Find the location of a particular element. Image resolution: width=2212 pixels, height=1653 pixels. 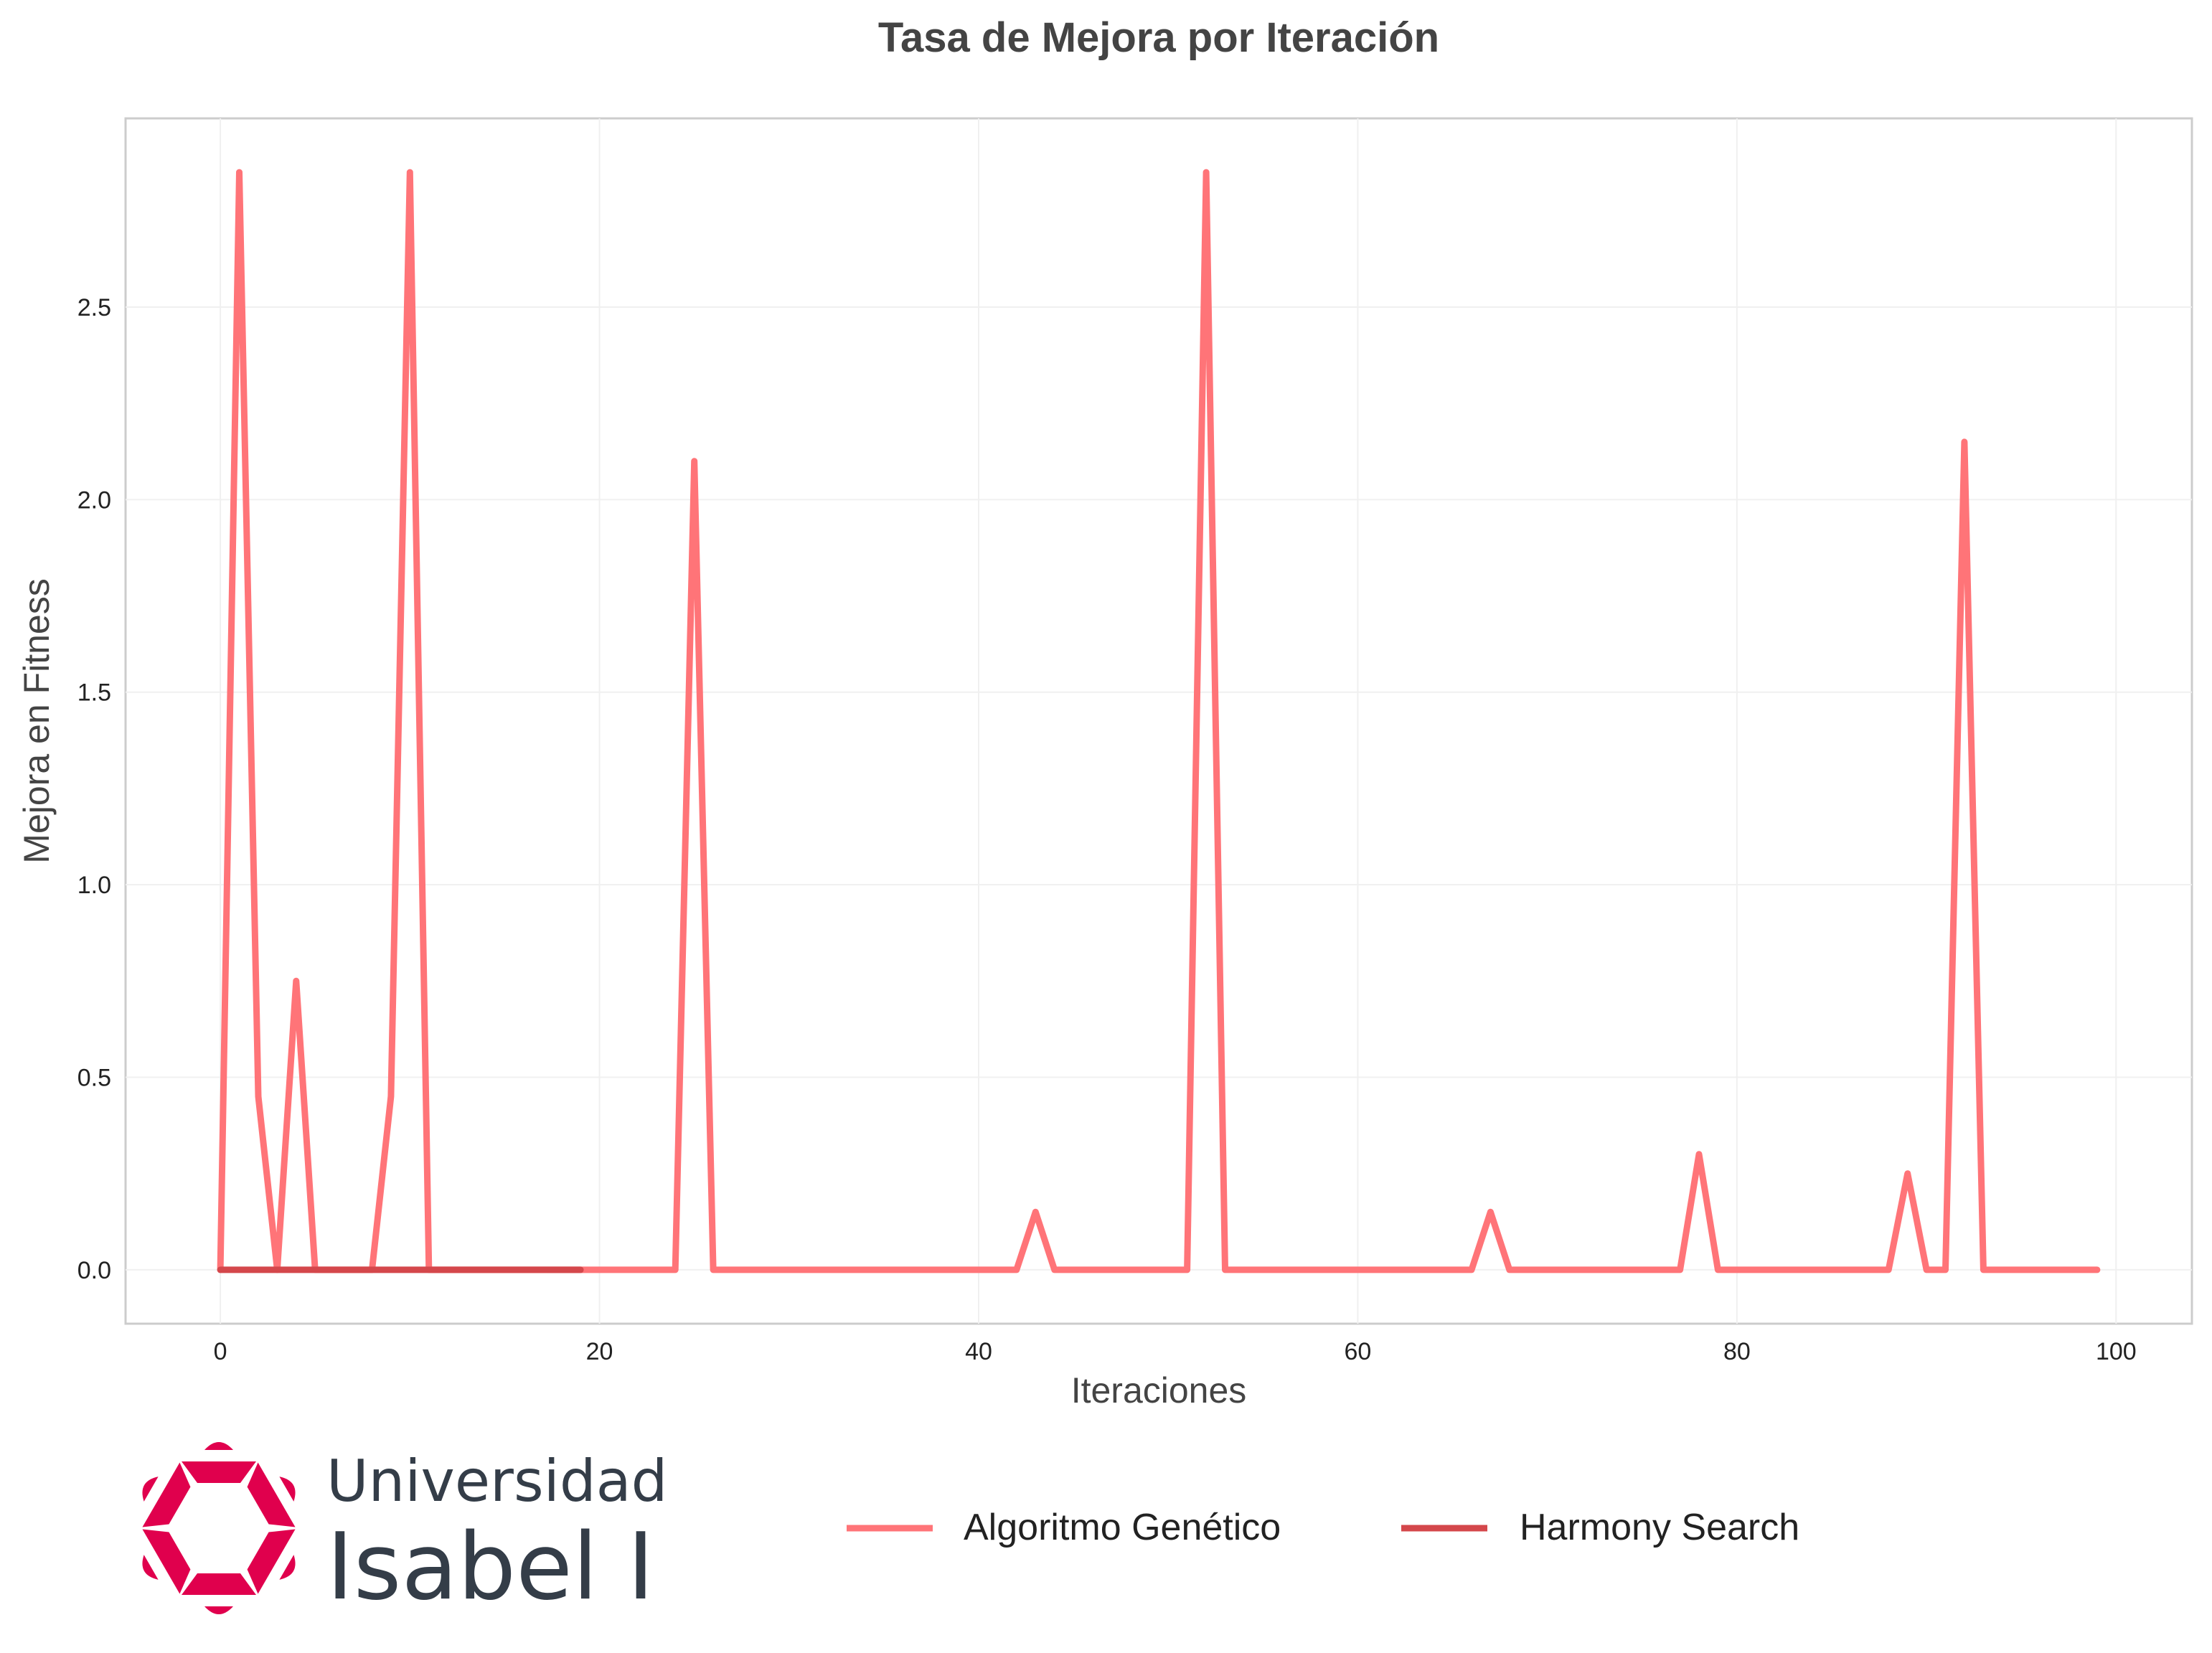

y-tick-label: 0.5 is located at coordinates (94, 1077).